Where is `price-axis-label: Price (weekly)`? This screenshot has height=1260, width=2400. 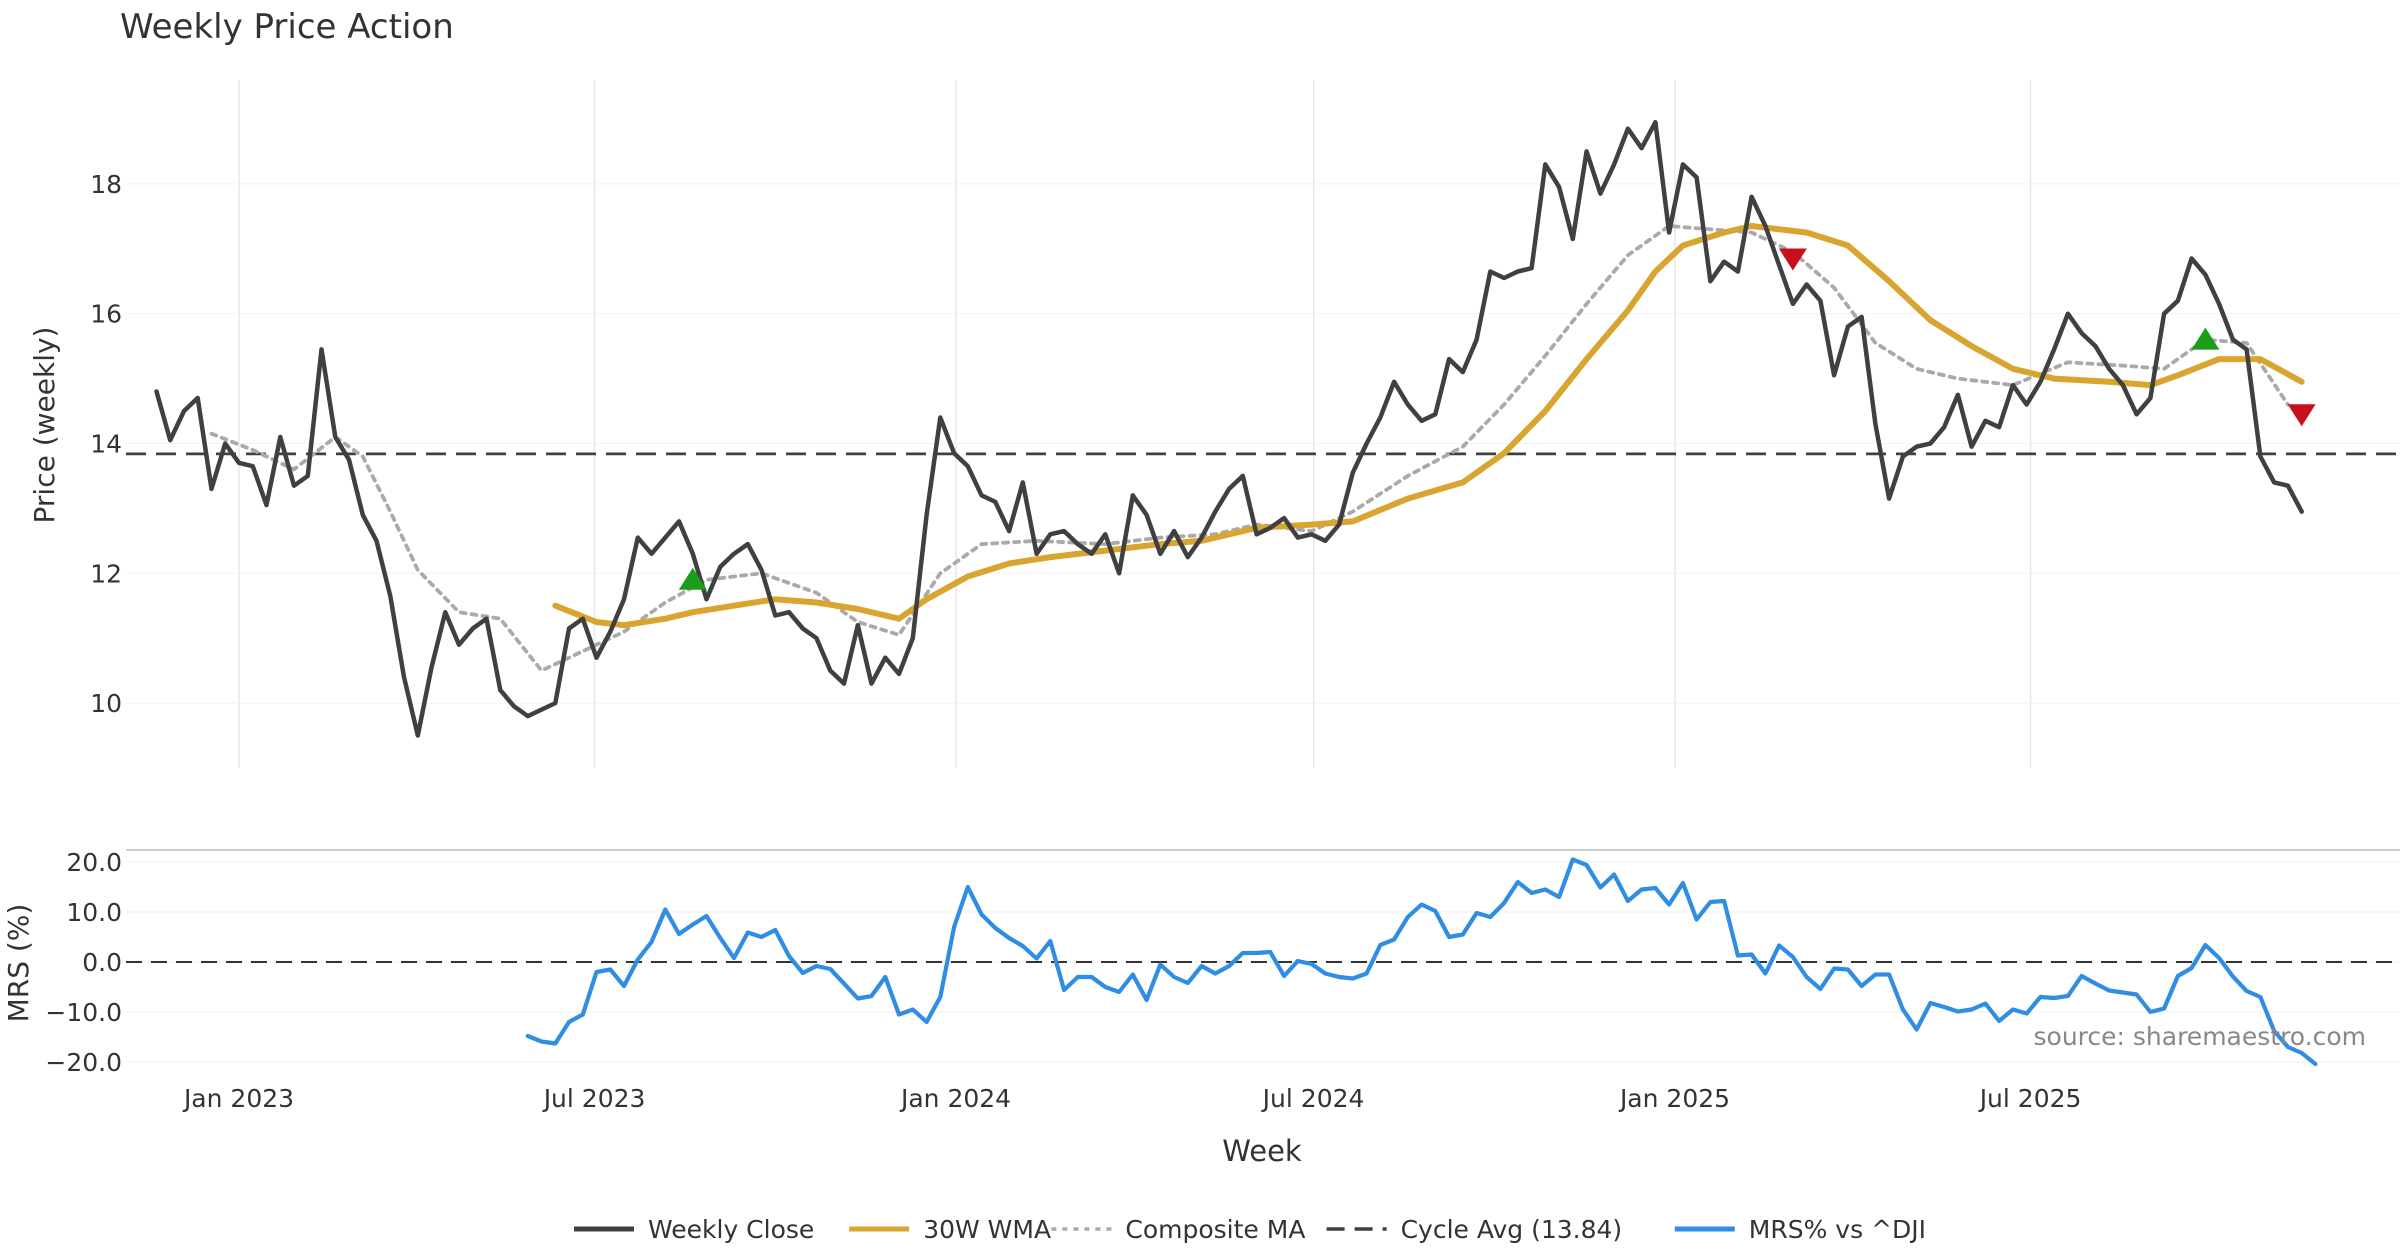 price-axis-label: Price (weekly) is located at coordinates (44, 425).